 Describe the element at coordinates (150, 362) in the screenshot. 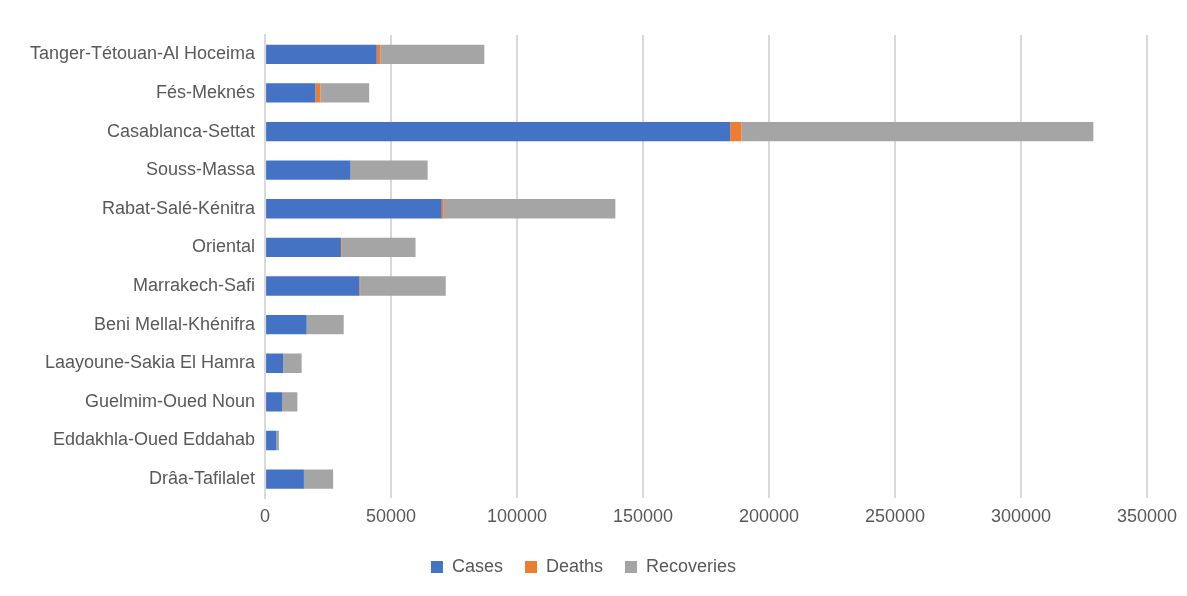

I see `y-tick-label: Laayoune-Sakia El Hamra` at that location.